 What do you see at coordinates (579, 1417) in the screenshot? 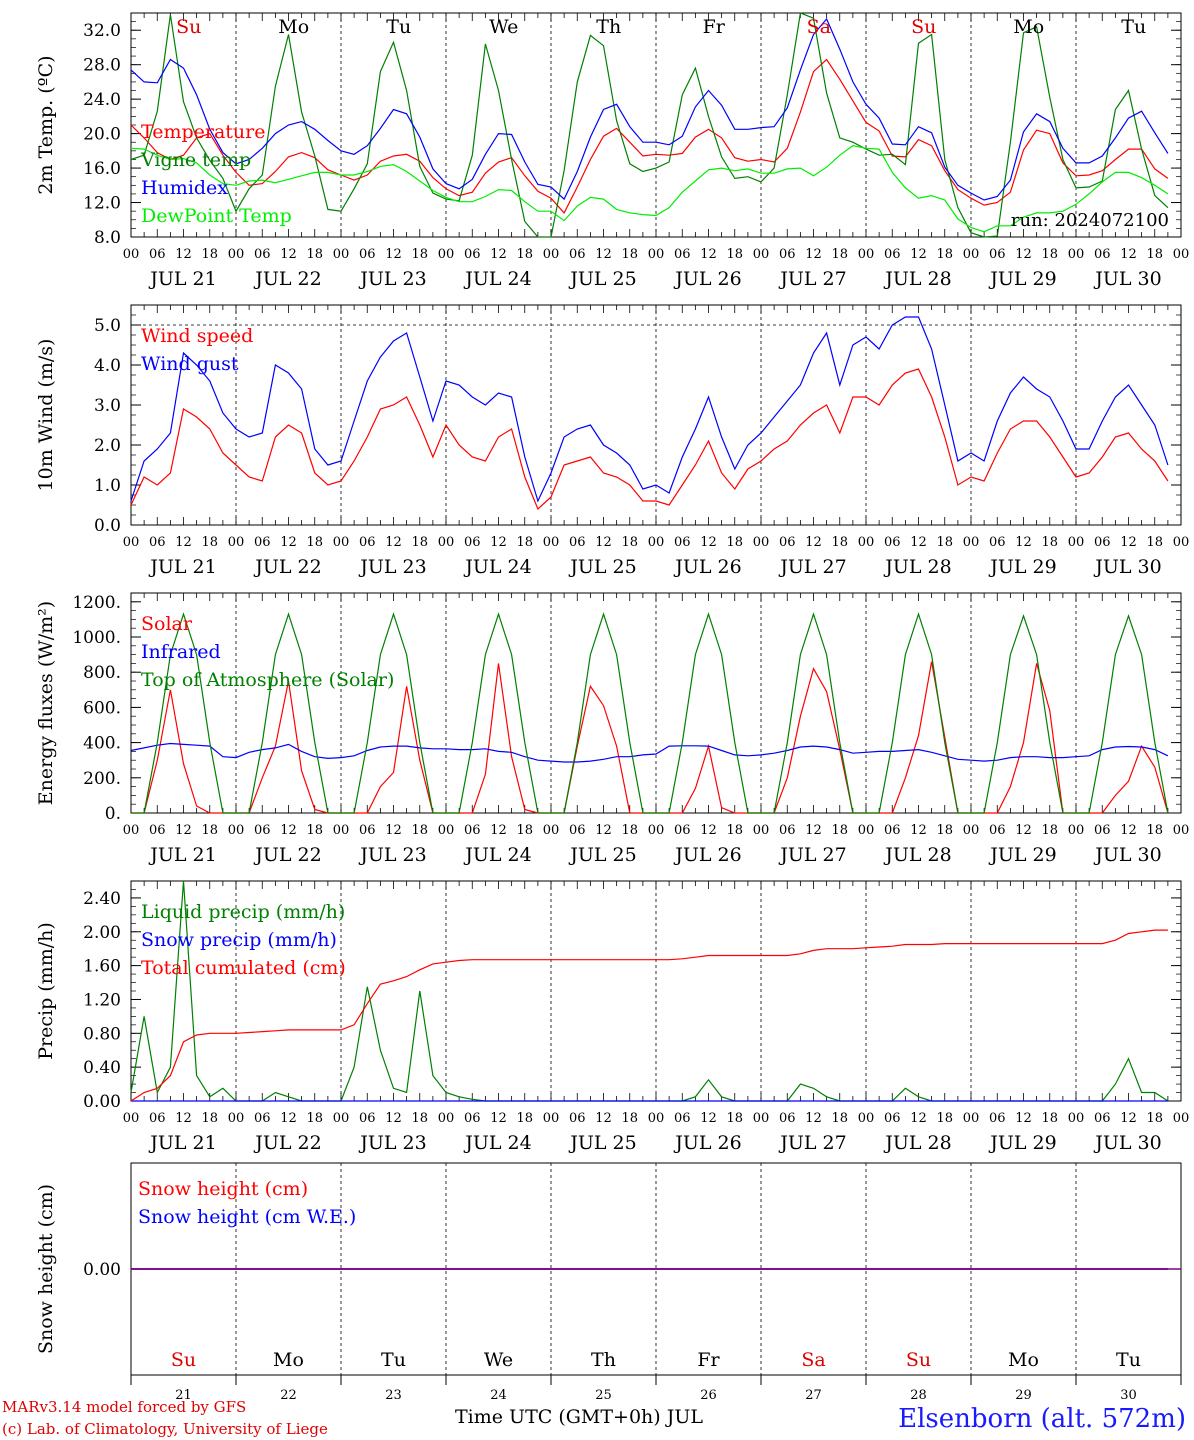
I see `time-axis-label: Time UTC (GMT+0h) JUL` at bounding box center [579, 1417].